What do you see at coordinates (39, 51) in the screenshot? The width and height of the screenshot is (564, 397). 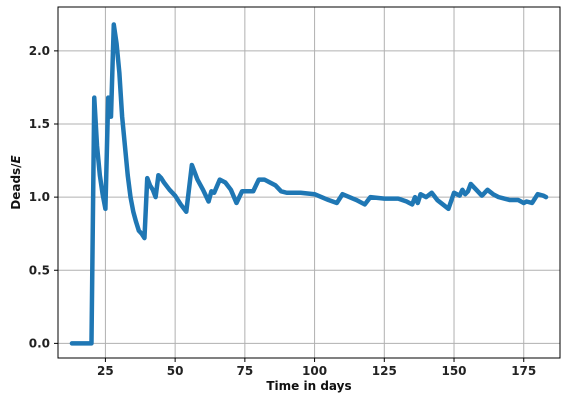 I see `y-tick-label: 2.0` at bounding box center [39, 51].